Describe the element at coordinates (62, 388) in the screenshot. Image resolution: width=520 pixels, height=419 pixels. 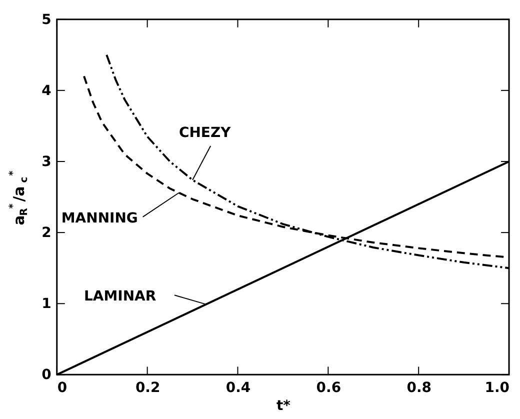
I see `x-tick-label: 0` at that location.